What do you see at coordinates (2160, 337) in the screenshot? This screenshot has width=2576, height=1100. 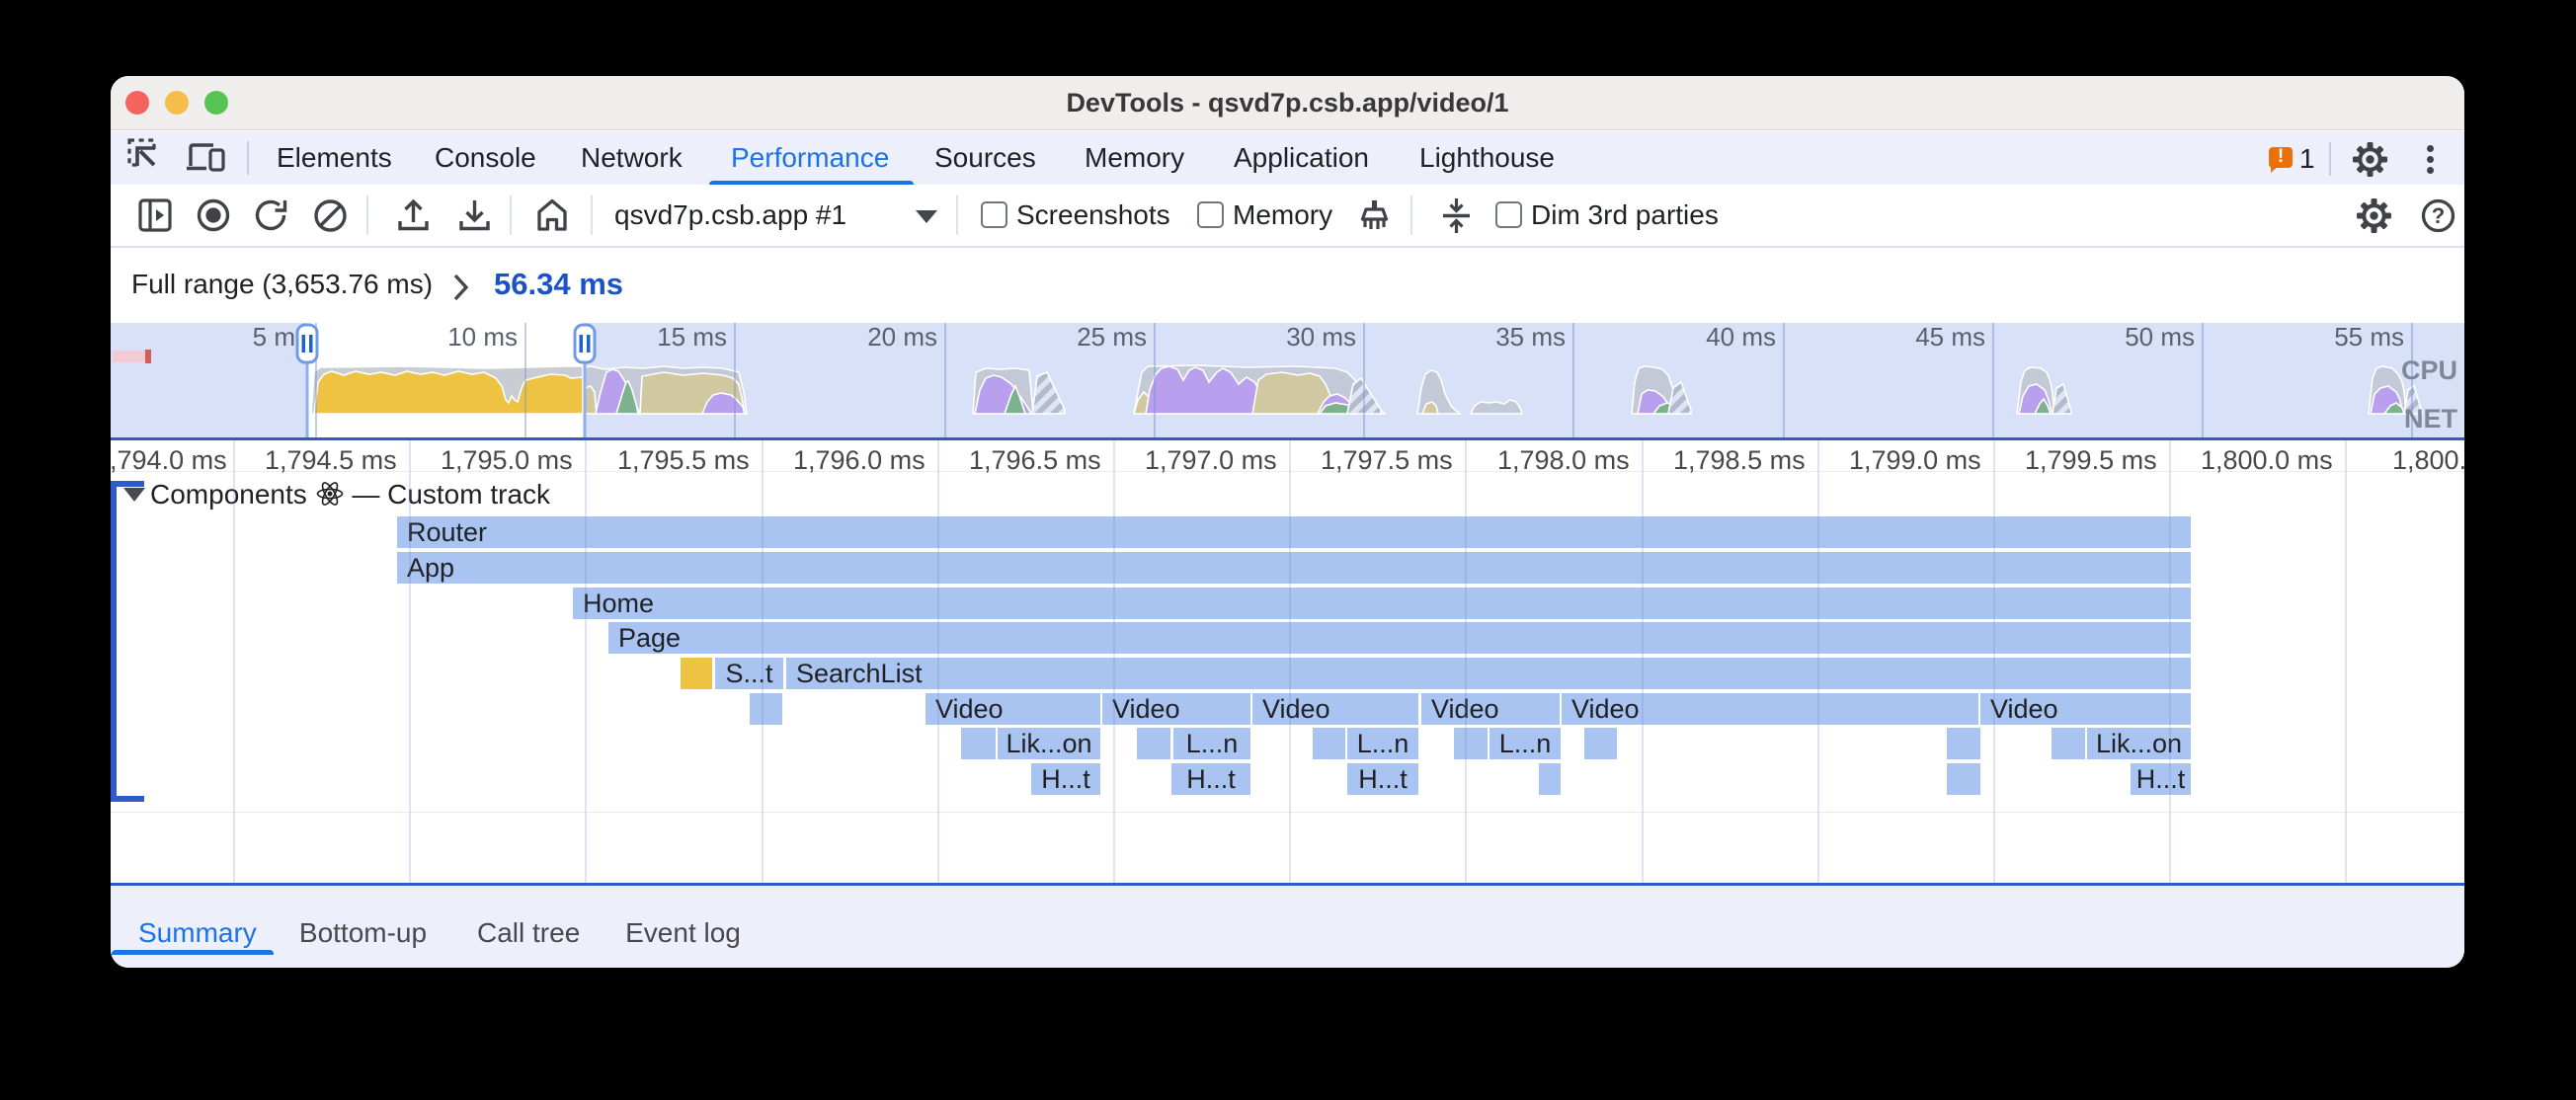 I see `svg-text: 50 ms` at bounding box center [2160, 337].